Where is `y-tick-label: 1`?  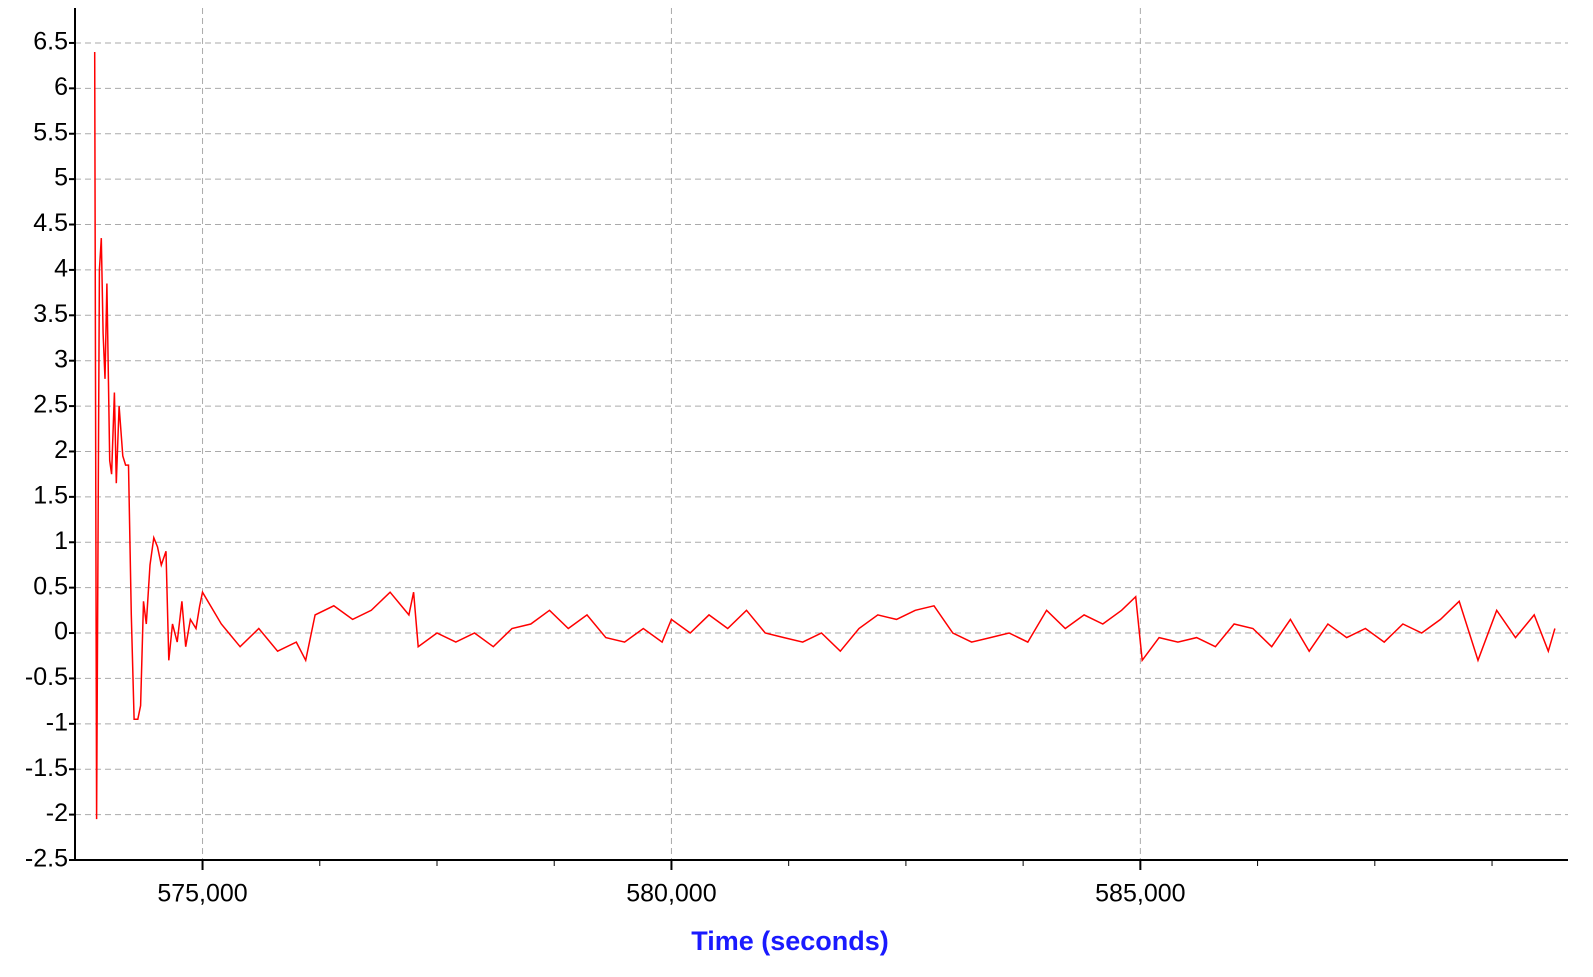 y-tick-label: 1 is located at coordinates (61, 541).